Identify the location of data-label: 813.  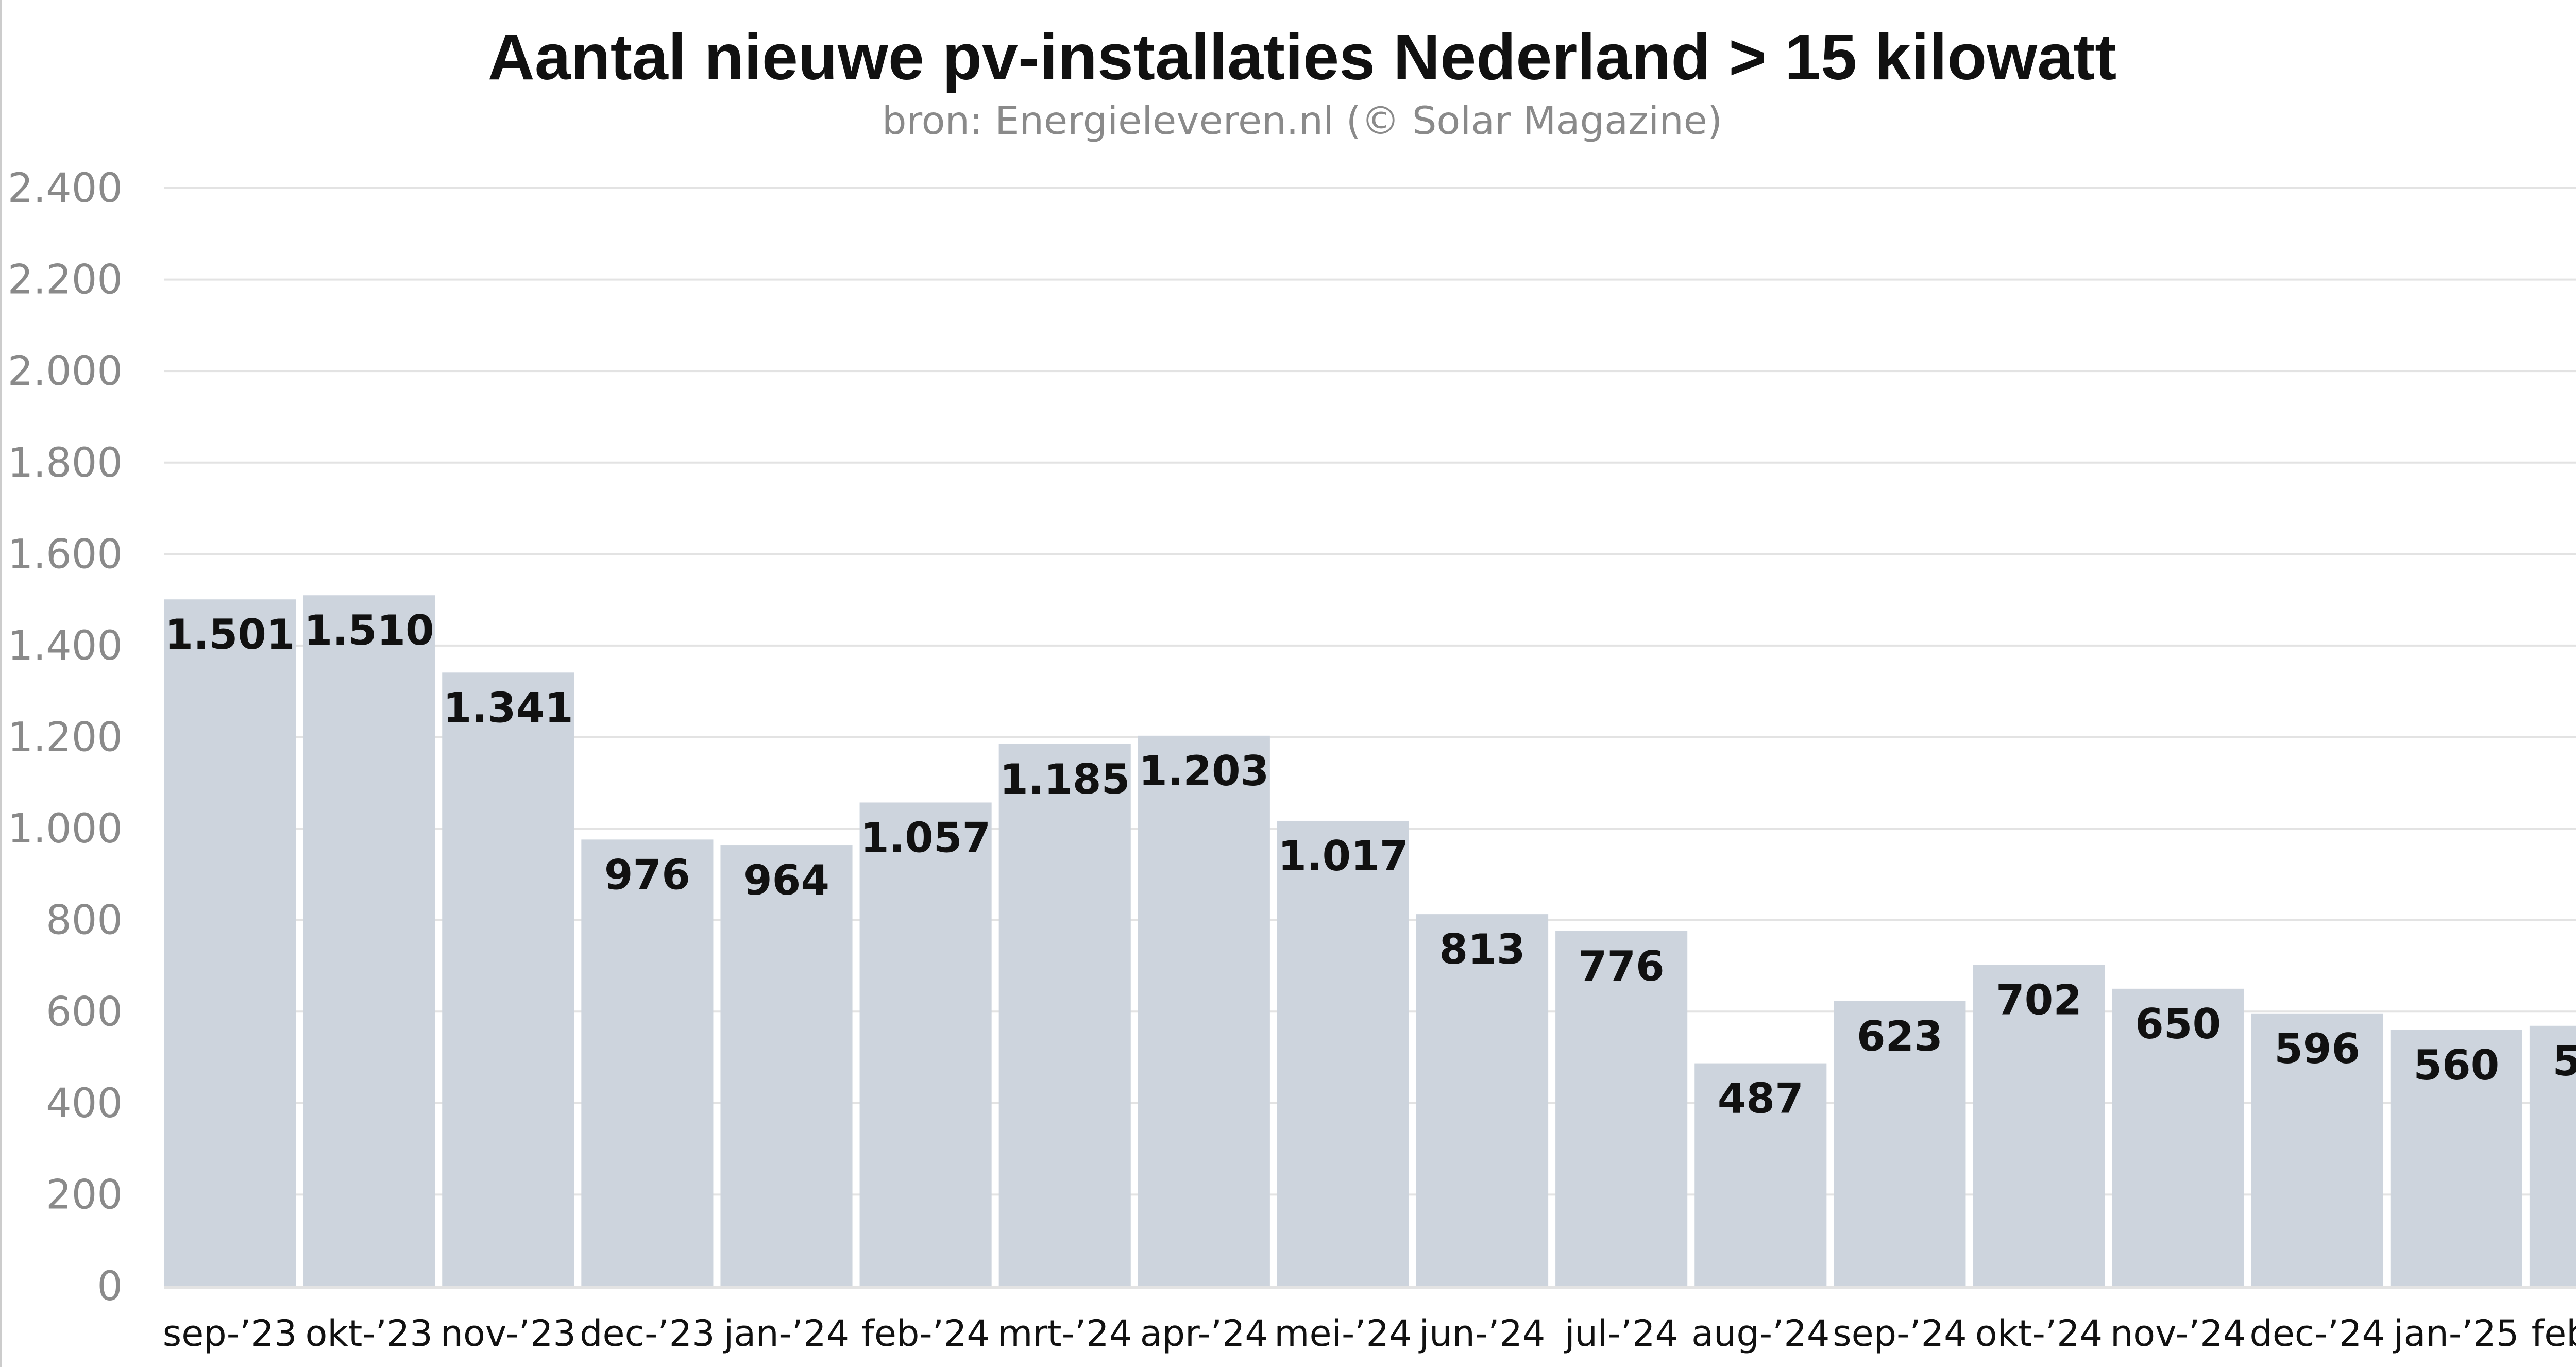
(1482, 949).